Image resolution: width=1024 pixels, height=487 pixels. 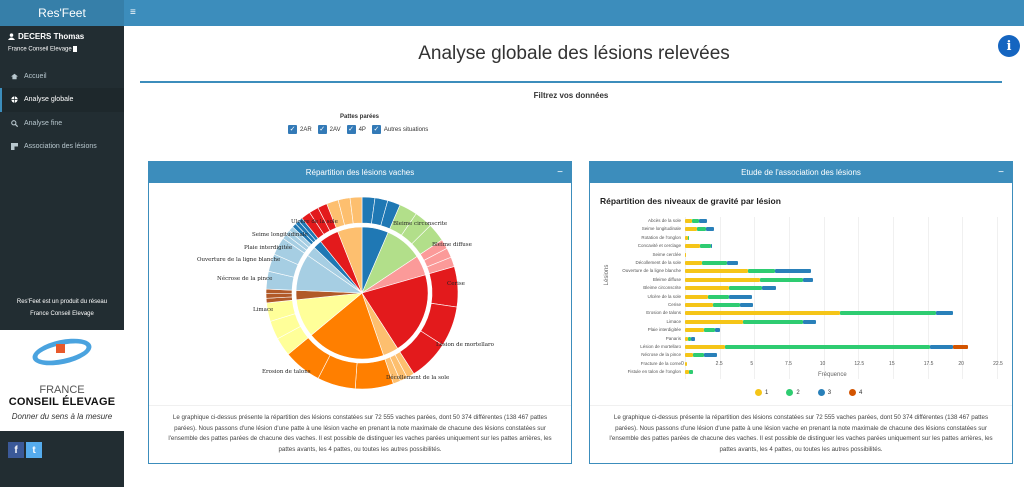 What do you see at coordinates (664, 330) in the screenshot?
I see `y-tick-label: Plaie interdigitée` at bounding box center [664, 330].